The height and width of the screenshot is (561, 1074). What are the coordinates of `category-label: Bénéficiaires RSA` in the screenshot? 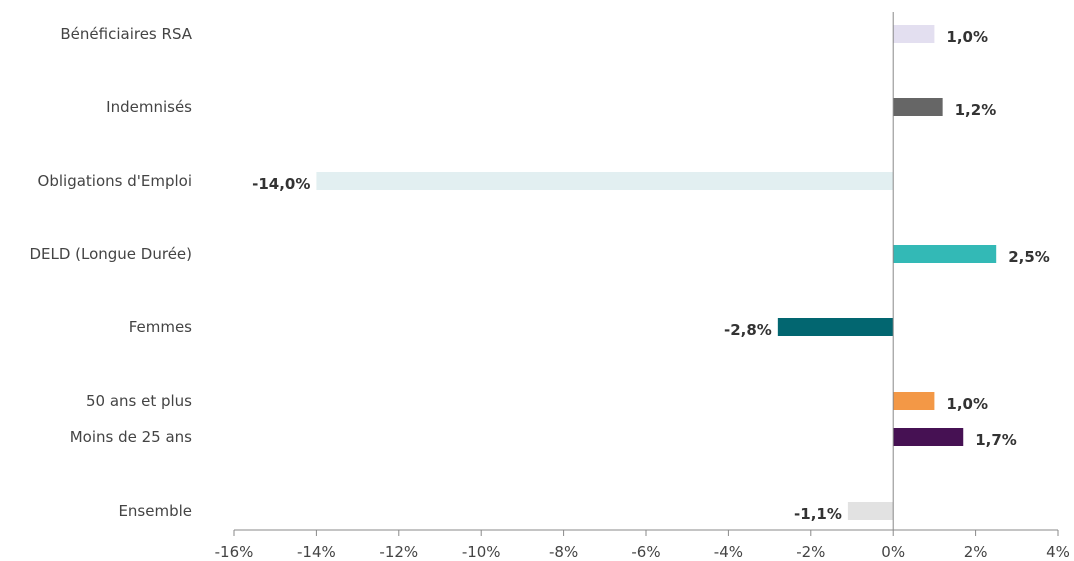 It's located at (126, 34).